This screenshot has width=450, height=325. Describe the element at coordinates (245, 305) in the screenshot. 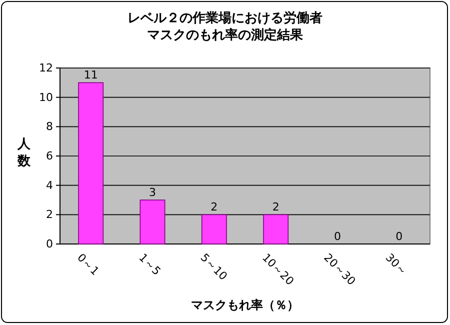

I see `x-axis-title: マスクもれ率（％）` at that location.